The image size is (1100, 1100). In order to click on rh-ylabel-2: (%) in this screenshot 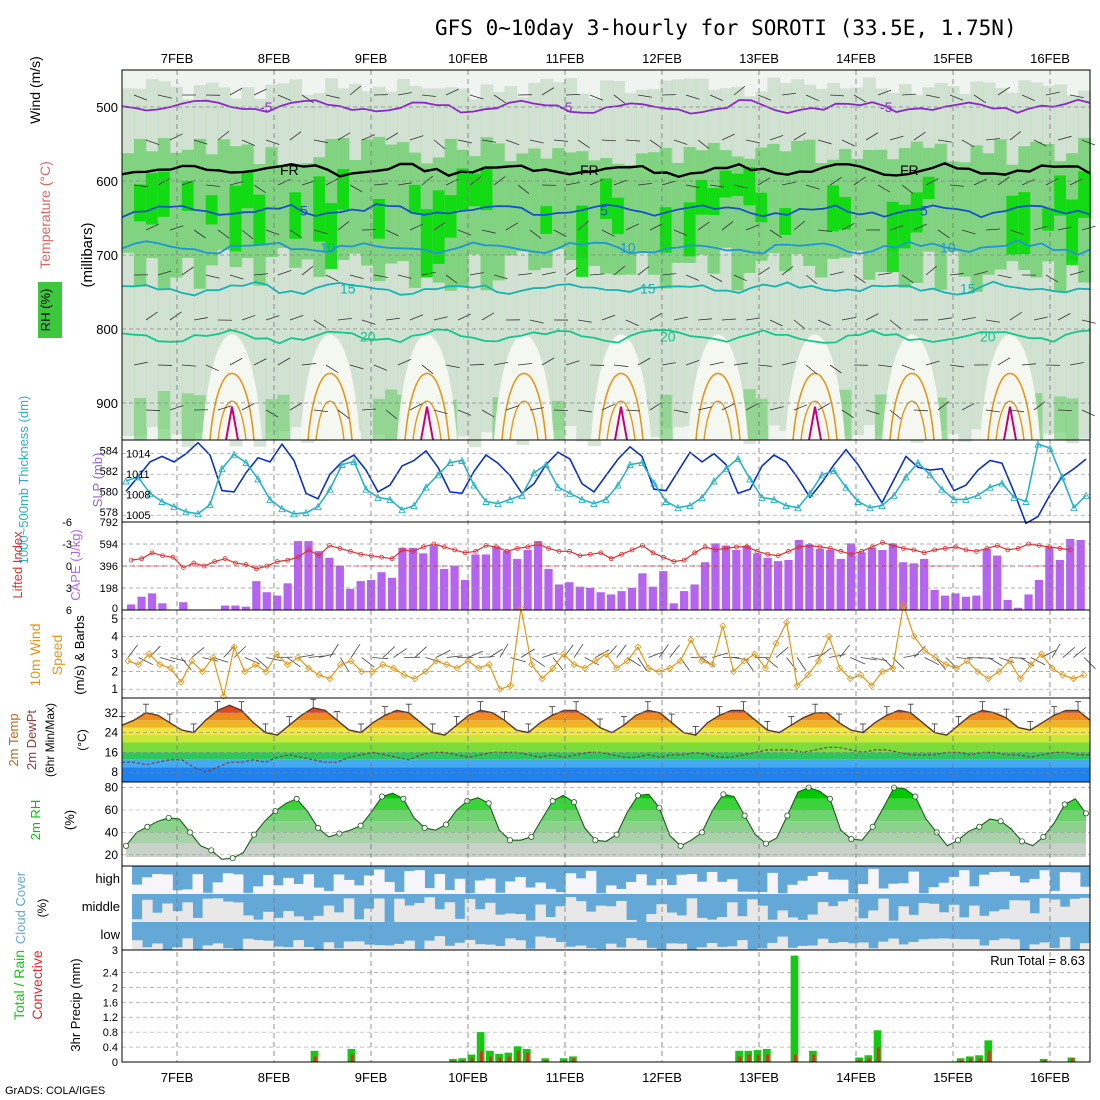, I will do `click(69, 820)`.